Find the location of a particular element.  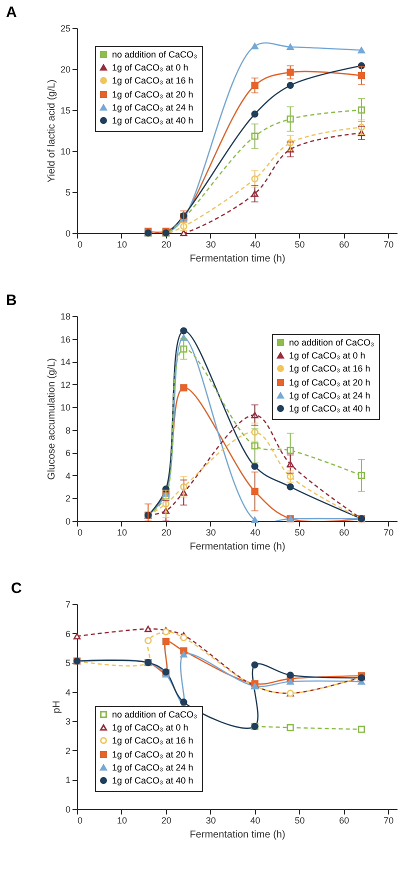

y-tick-label: 8 is located at coordinates (67, 430).